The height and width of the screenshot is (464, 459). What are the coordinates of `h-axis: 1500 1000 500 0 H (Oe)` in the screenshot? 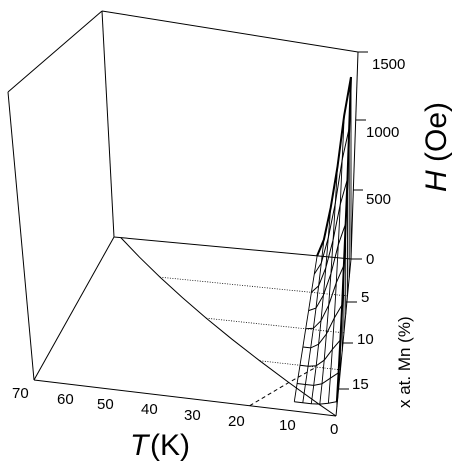 It's located at (402, 159).